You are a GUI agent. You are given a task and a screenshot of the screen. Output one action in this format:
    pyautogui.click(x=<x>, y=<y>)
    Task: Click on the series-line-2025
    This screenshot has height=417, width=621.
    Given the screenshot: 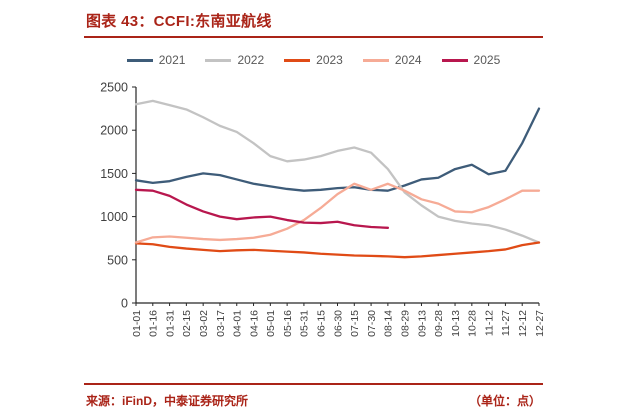 What is the action you would take?
    pyautogui.click(x=262, y=208)
    